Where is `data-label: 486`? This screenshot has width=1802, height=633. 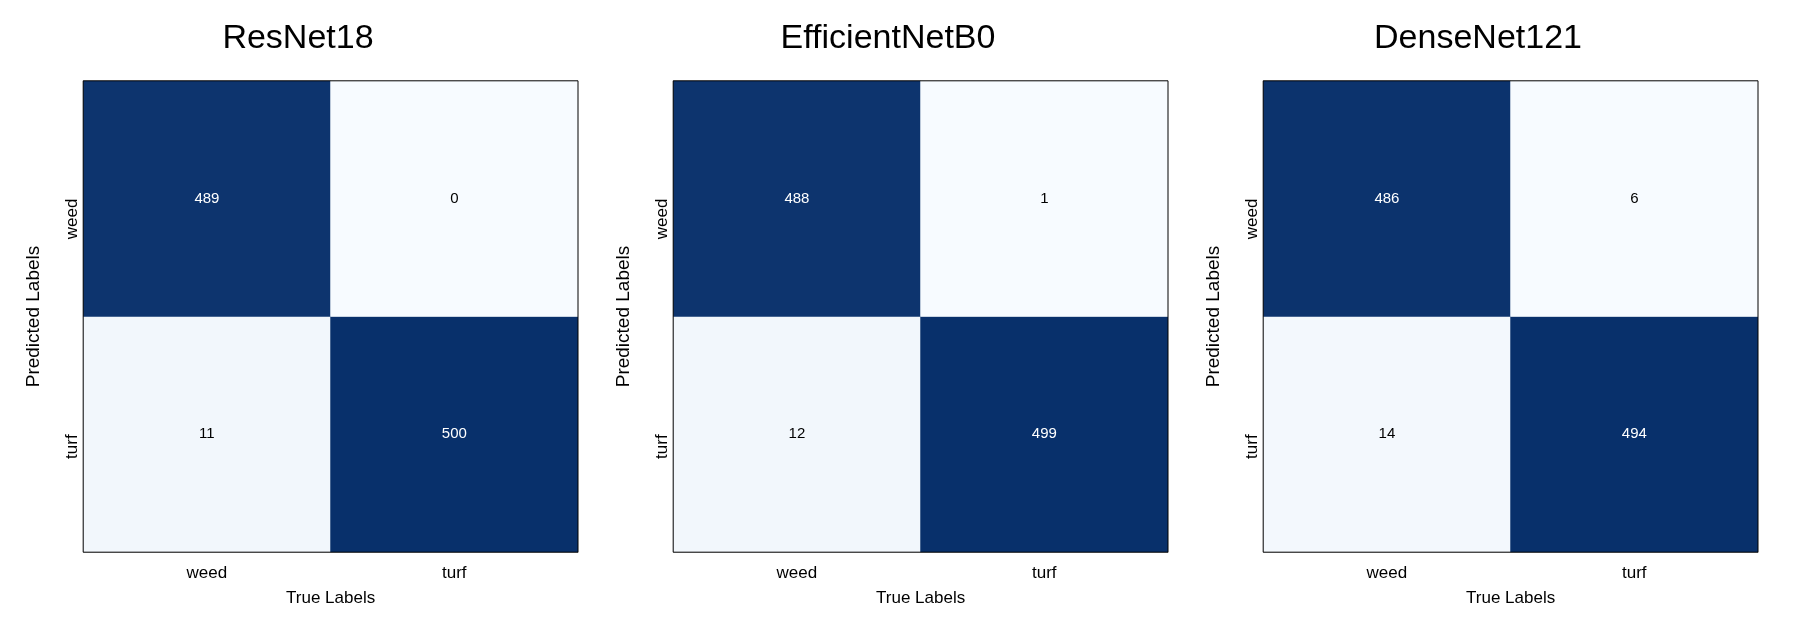
data-label: 486 is located at coordinates (1387, 197).